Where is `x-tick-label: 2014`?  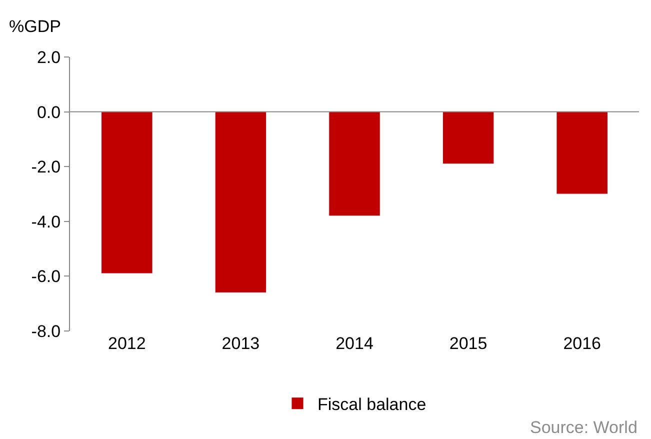
x-tick-label: 2014 is located at coordinates (355, 343).